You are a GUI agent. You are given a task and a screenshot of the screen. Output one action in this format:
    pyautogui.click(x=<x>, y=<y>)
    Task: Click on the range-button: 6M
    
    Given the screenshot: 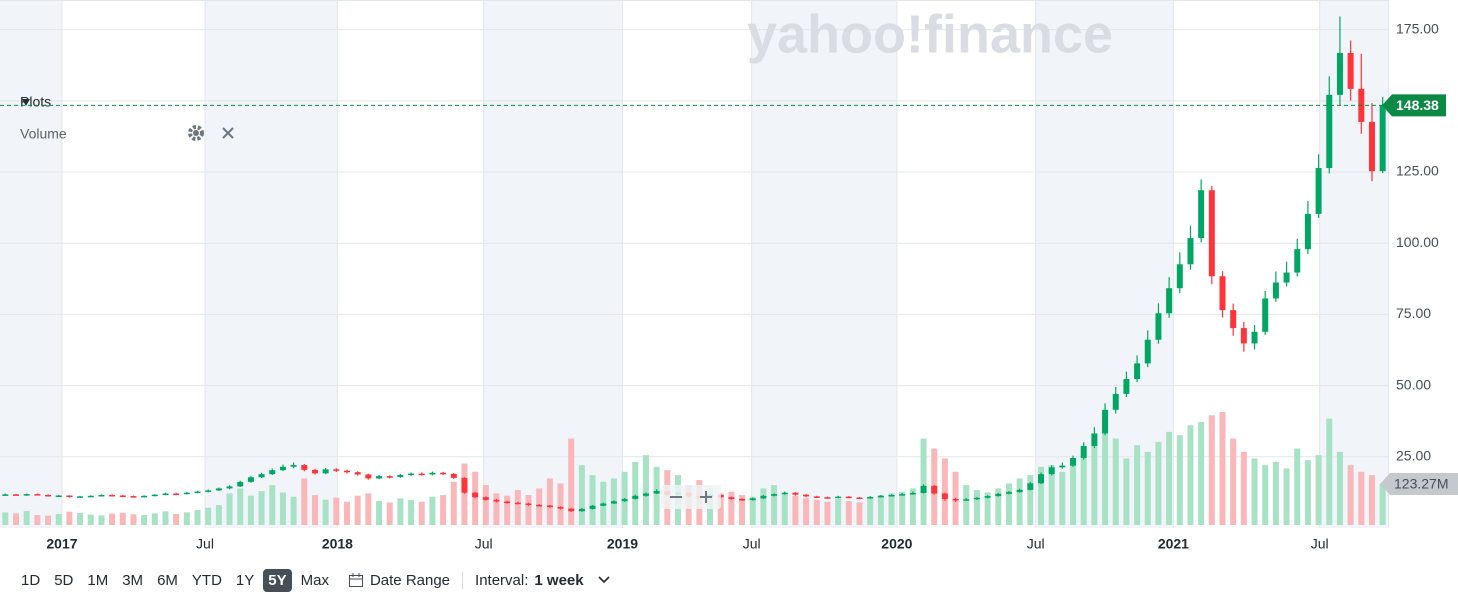 What is the action you would take?
    pyautogui.click(x=167, y=580)
    